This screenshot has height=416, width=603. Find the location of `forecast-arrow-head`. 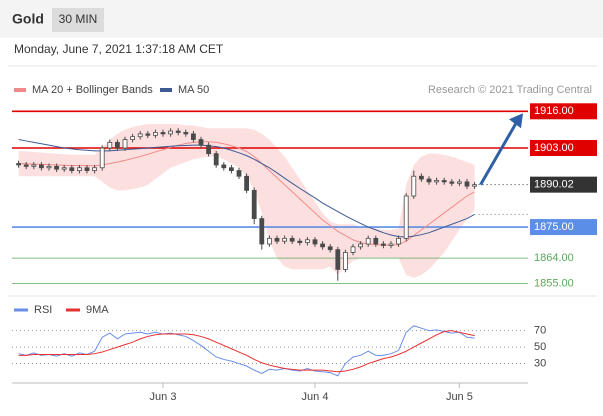

forecast-arrow-head is located at coordinates (516, 121).